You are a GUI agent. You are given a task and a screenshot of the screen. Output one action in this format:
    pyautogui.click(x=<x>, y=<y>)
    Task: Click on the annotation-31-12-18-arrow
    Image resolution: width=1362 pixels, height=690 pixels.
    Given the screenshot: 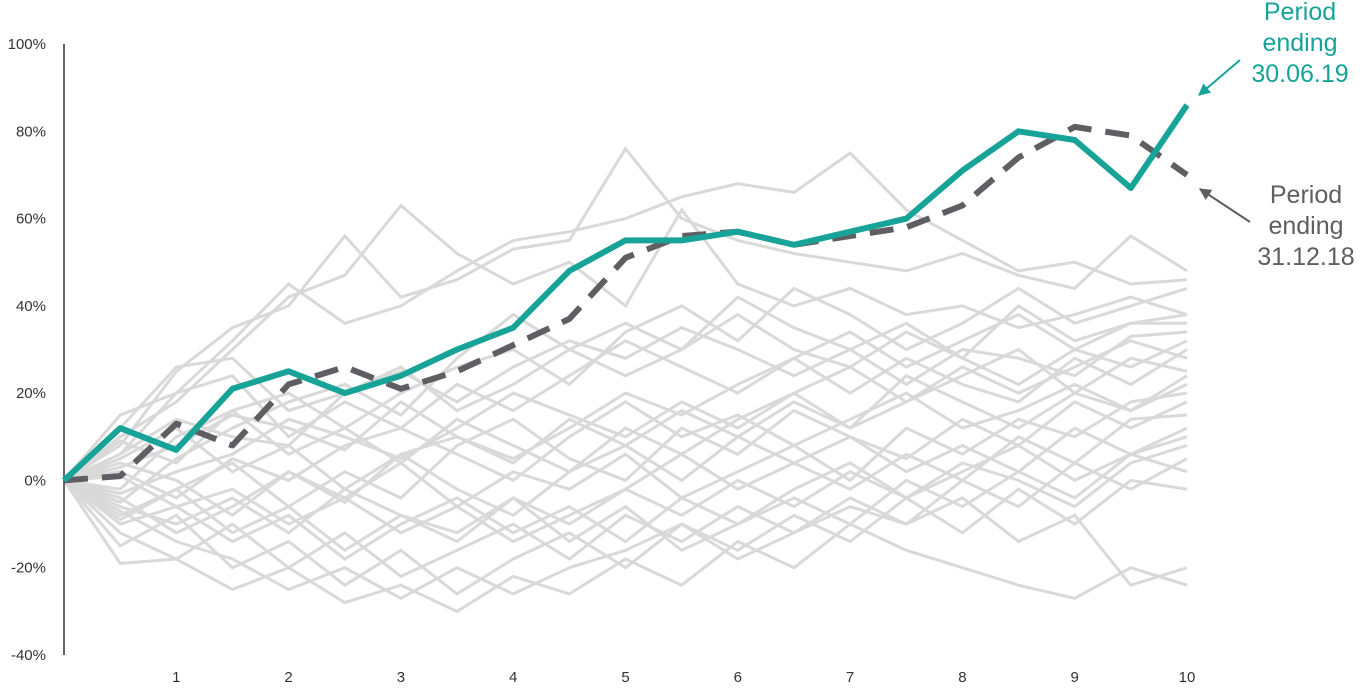 What is the action you would take?
    pyautogui.click(x=1224, y=205)
    